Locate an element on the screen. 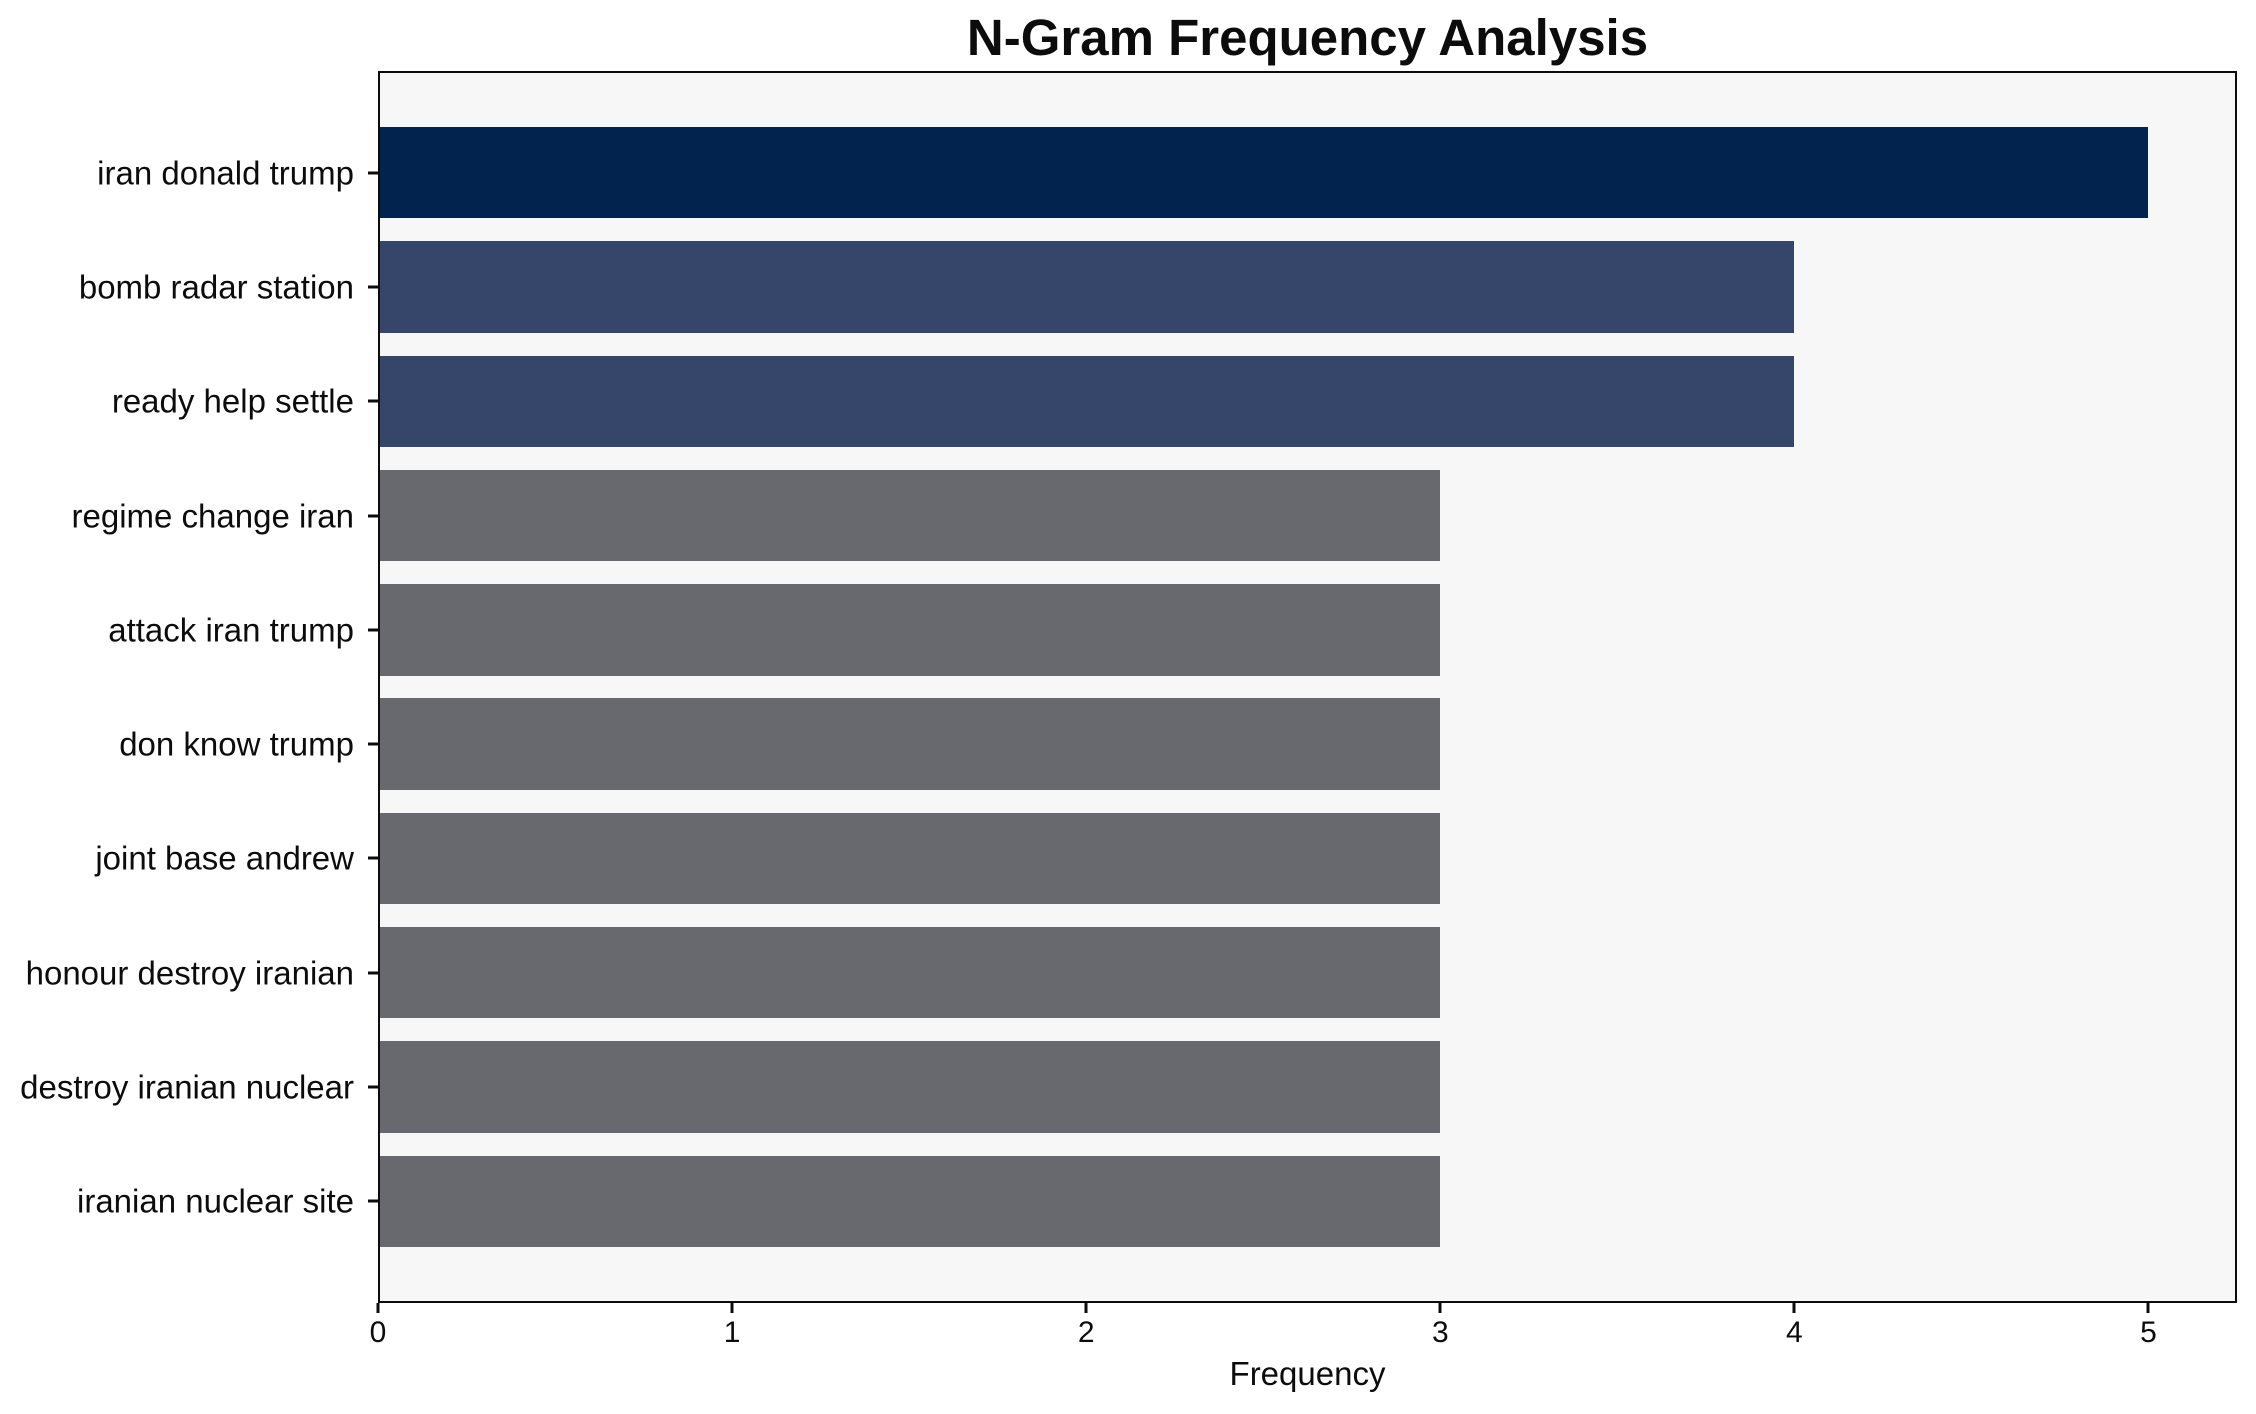  y-tick-label: destroy iranian nuclear is located at coordinates (187, 1087).